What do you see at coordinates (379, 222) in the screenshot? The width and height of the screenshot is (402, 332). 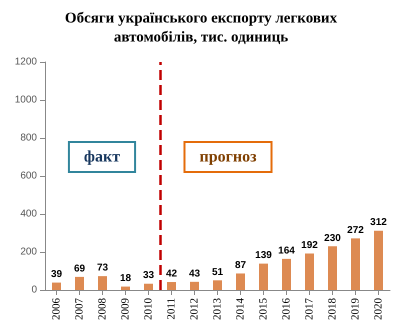 I see `data-label: 312` at bounding box center [379, 222].